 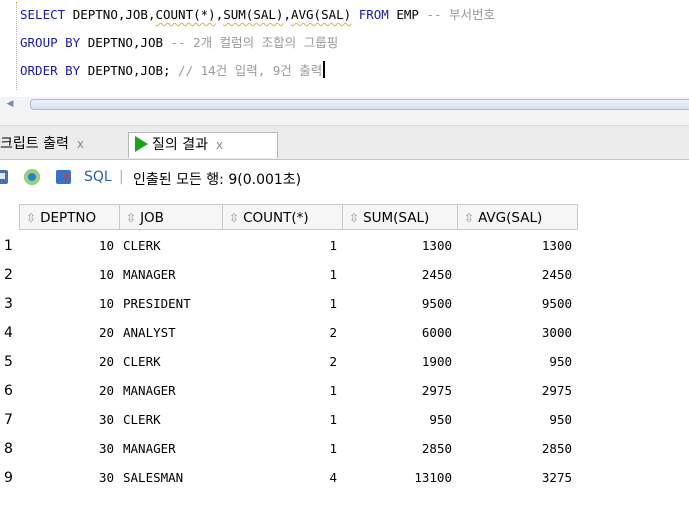 I want to click on cell-avg-sal: 9500, so click(x=556, y=303).